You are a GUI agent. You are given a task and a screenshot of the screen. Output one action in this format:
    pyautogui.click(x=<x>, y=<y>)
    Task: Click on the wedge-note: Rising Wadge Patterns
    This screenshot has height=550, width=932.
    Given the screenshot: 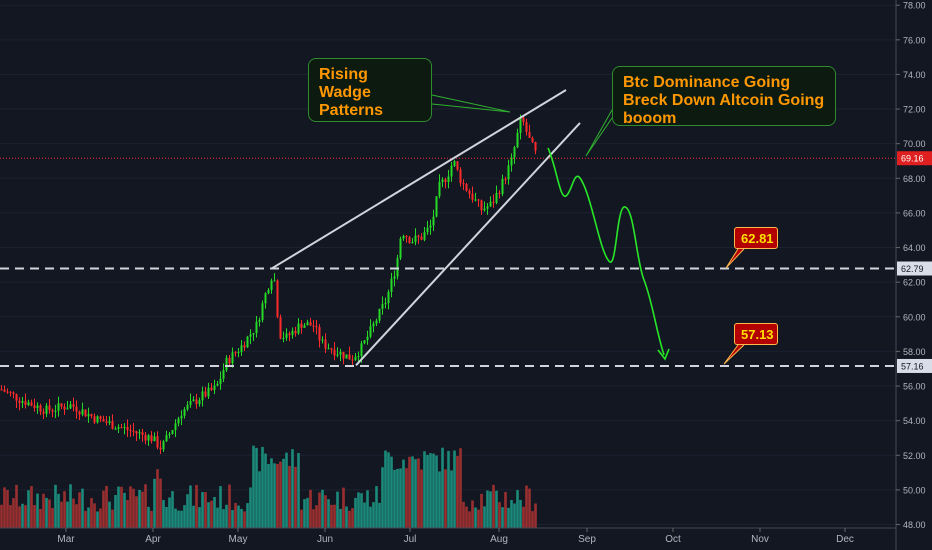 What is the action you would take?
    pyautogui.click(x=370, y=90)
    